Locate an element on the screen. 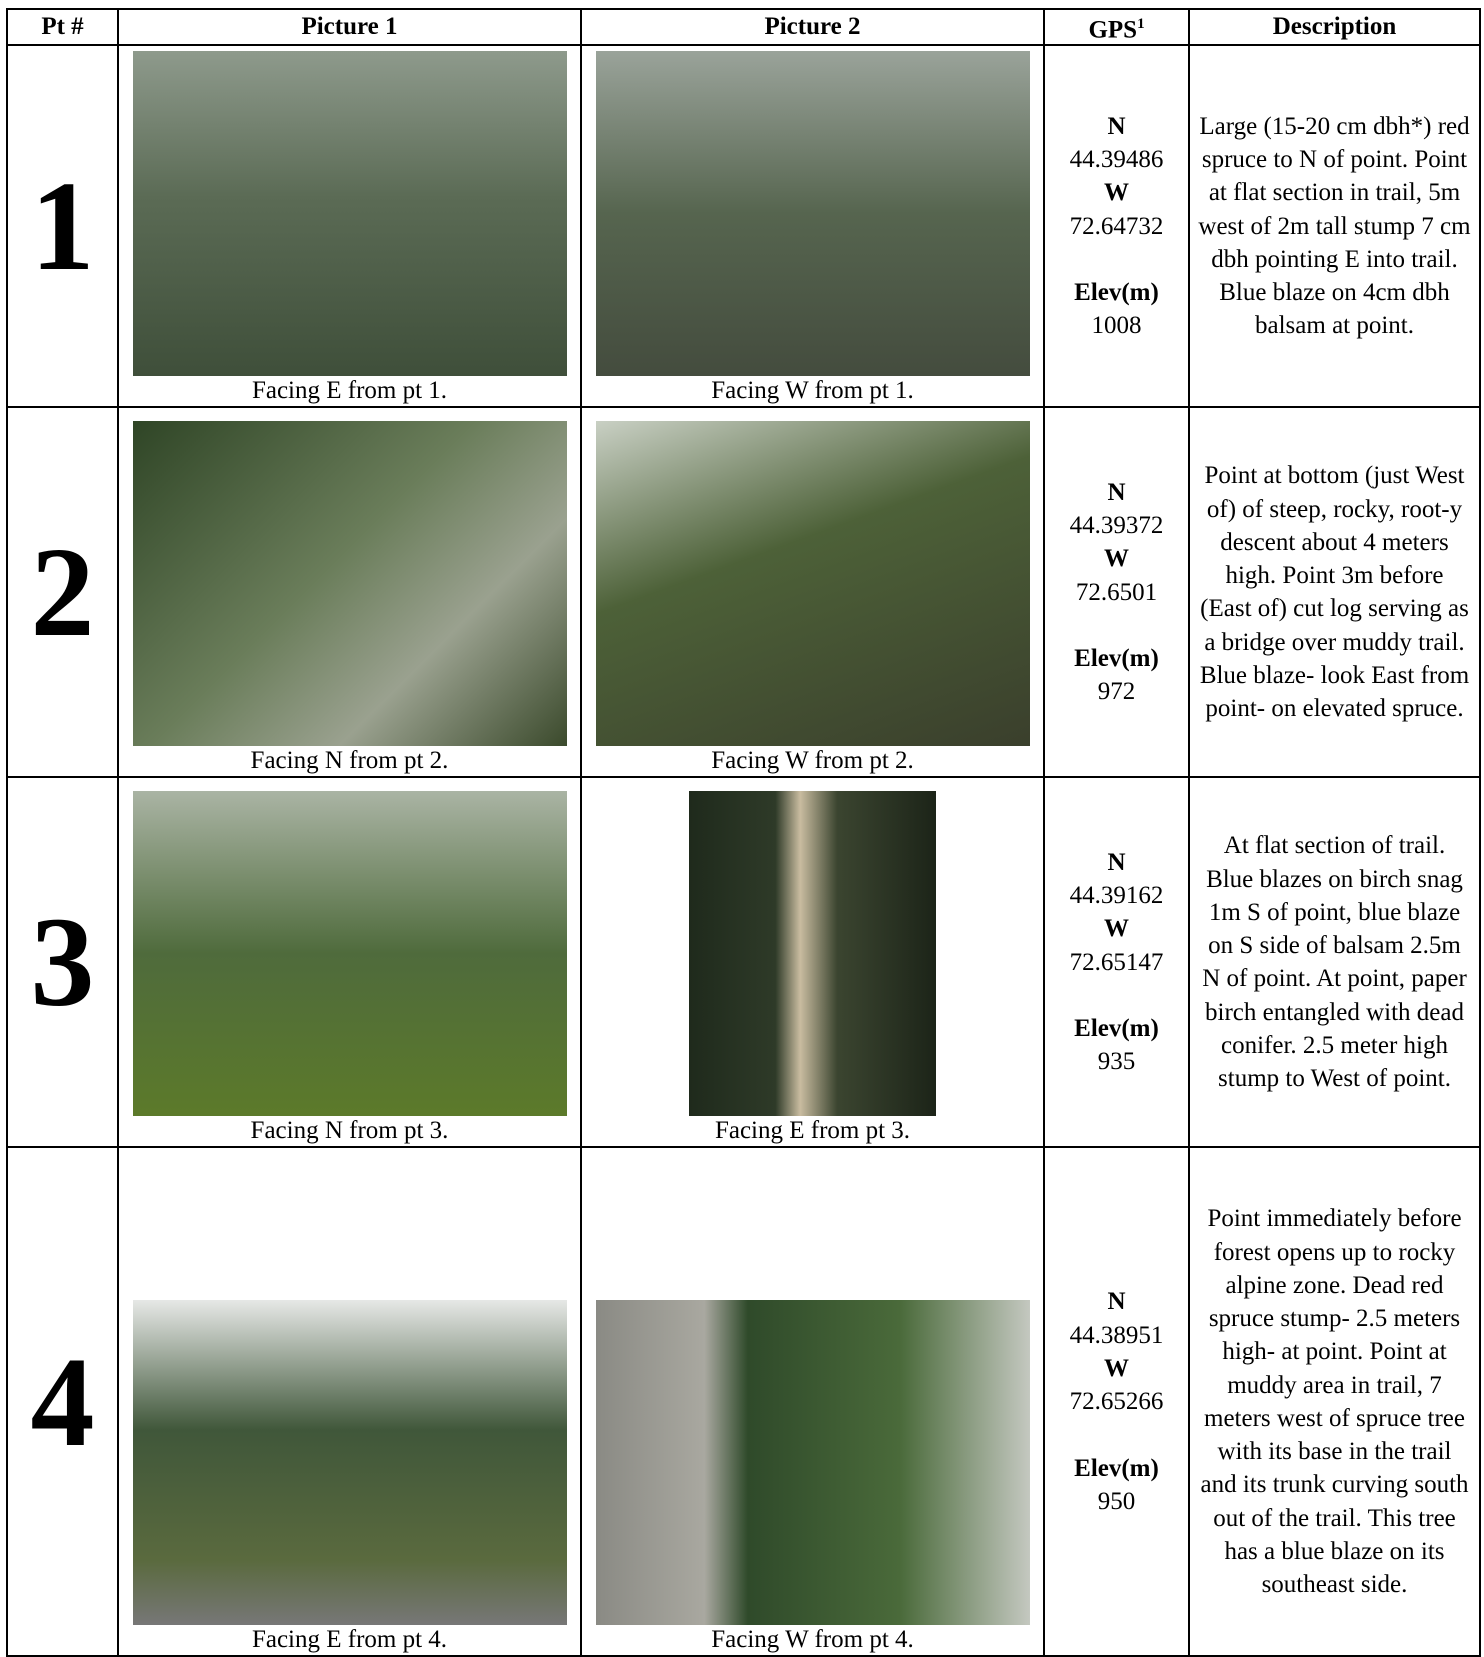  header-cell: Description is located at coordinates (1334, 27).